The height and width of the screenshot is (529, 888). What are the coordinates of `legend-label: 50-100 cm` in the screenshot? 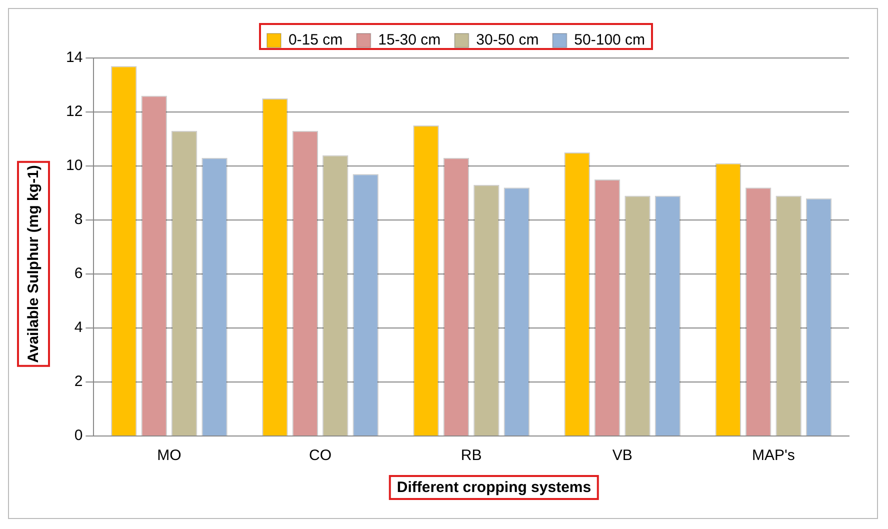 It's located at (610, 40).